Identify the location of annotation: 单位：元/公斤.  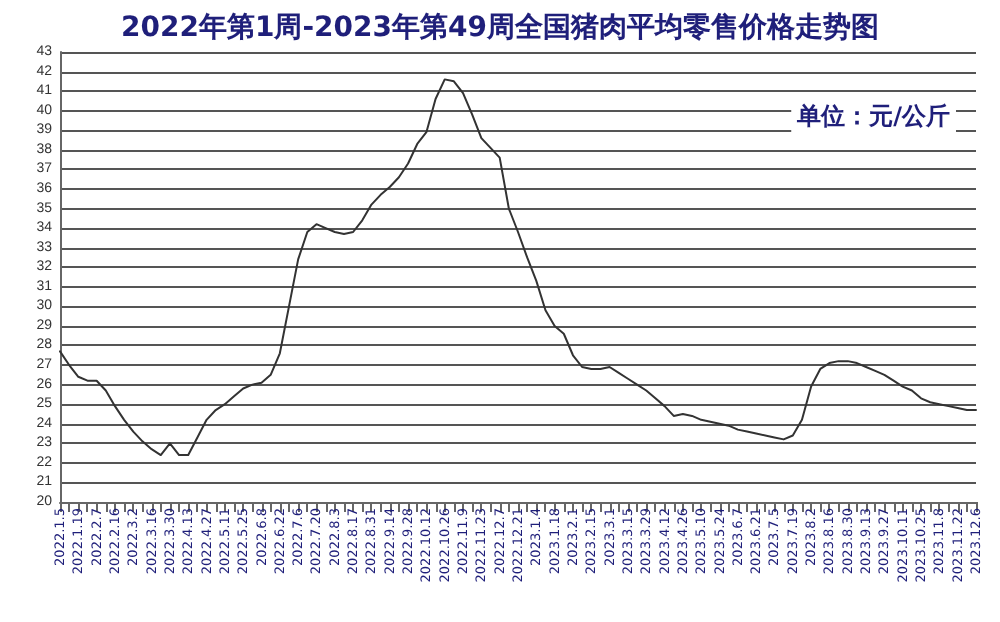
(873, 116).